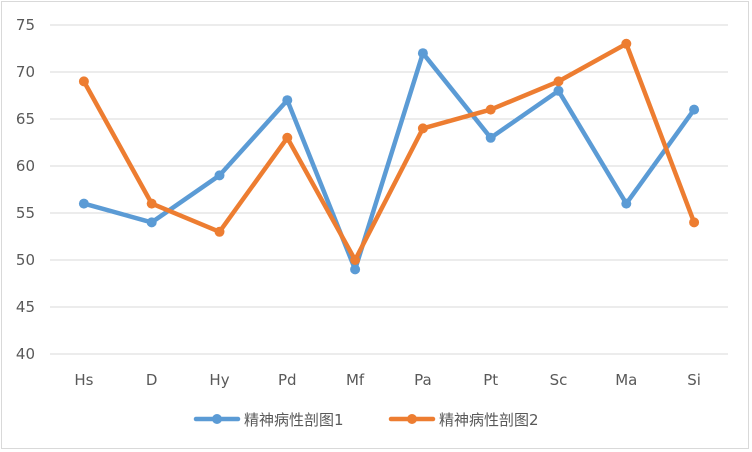 This screenshot has width=752, height=452. What do you see at coordinates (25, 25) in the screenshot?
I see `y-tick-label: 75` at bounding box center [25, 25].